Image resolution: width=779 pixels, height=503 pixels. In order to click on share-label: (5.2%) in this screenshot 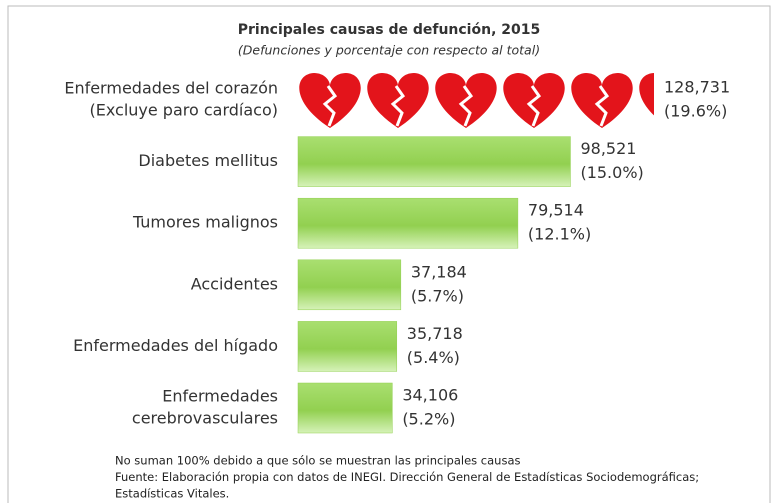, I will do `click(428, 419)`.